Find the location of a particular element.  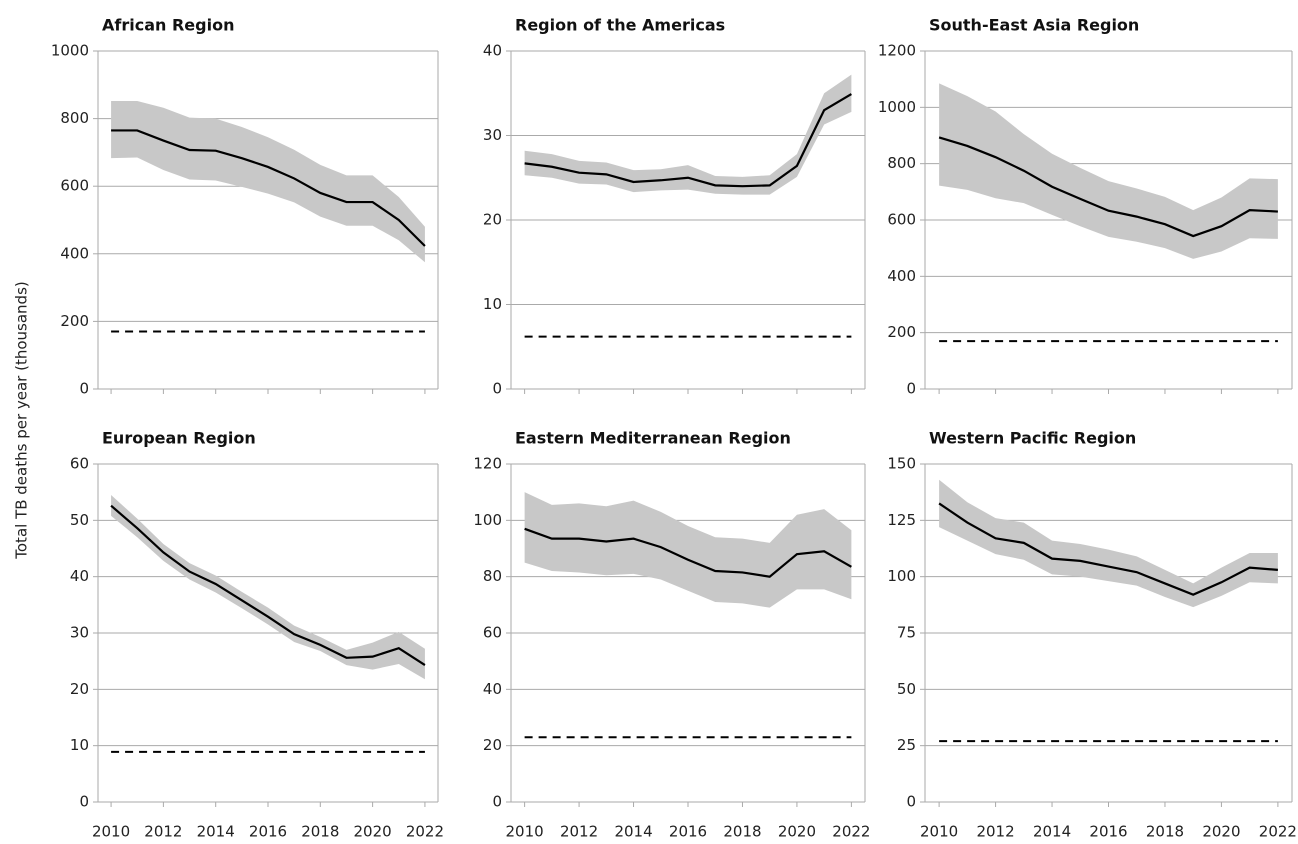

y-tick-label: 150 is located at coordinates (901, 464).